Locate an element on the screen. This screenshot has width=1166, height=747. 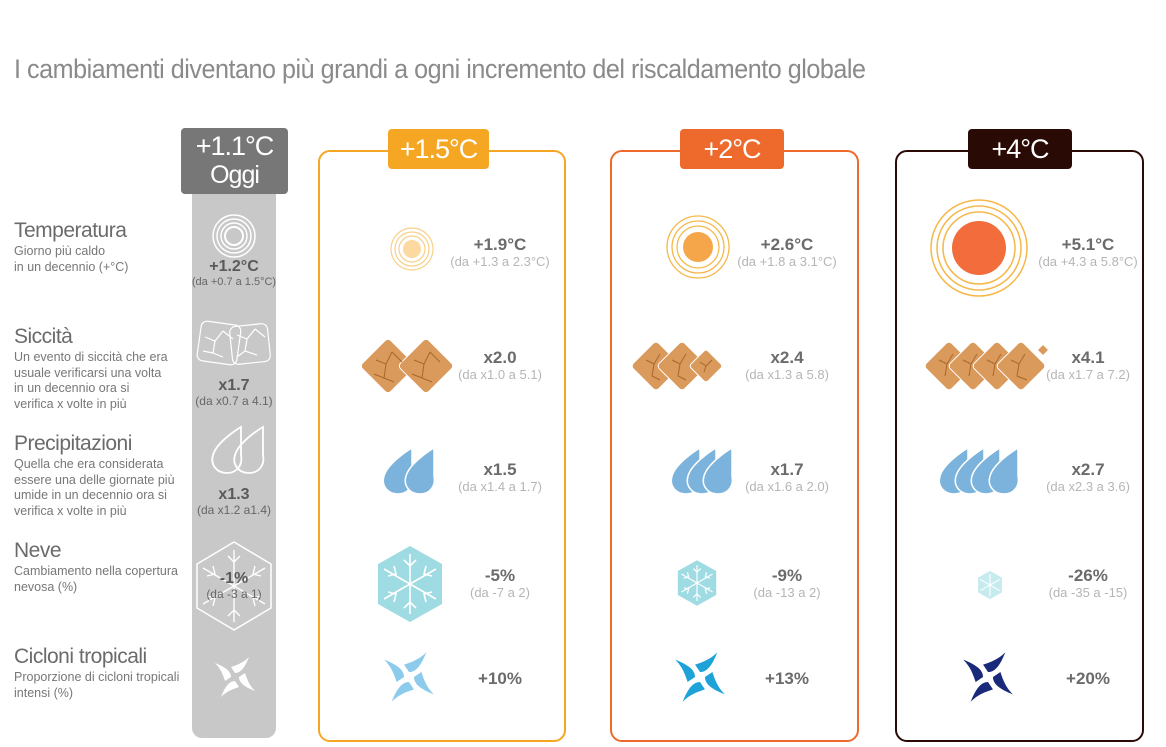
s15-snow-value: -5% (da -7 a 2) is located at coordinates (500, 583).